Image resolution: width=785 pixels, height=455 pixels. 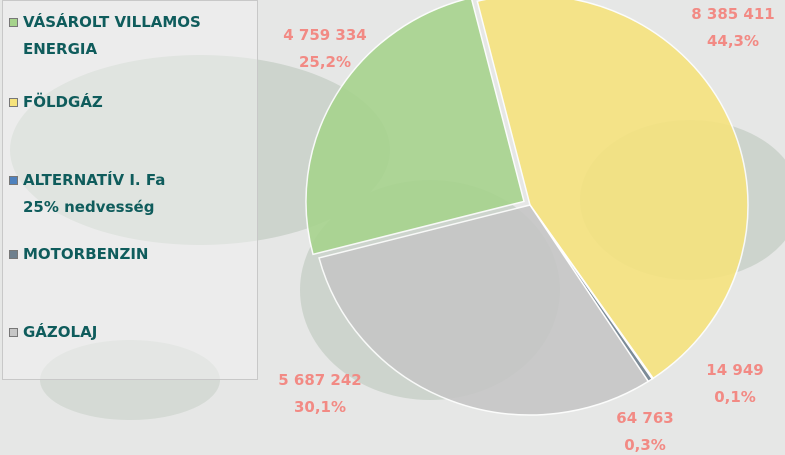 I want to click on legend-label: VÁSÁROLT VILLAMOS ENERGIA, so click(x=112, y=35).